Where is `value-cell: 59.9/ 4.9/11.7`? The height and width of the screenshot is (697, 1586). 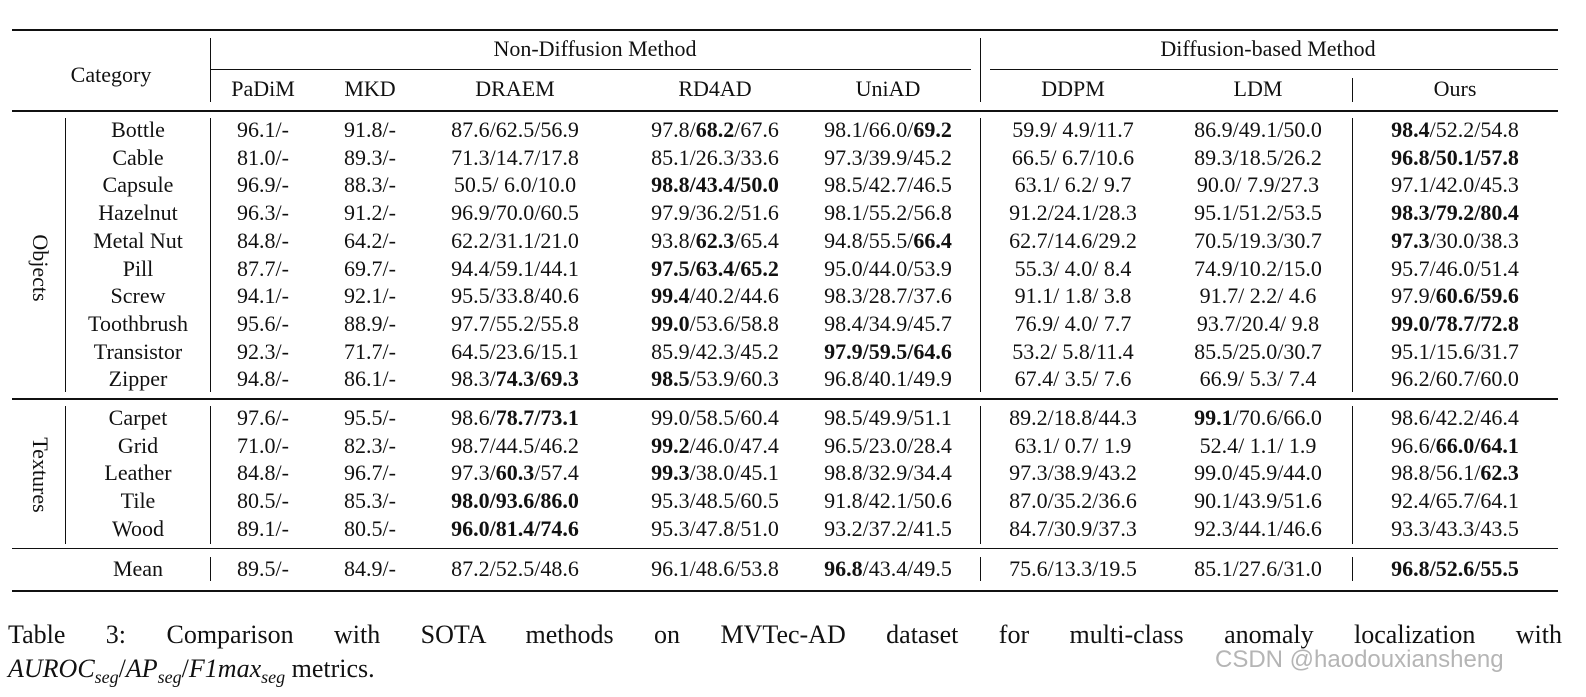 value-cell: 59.9/ 4.9/11.7 is located at coordinates (1072, 130).